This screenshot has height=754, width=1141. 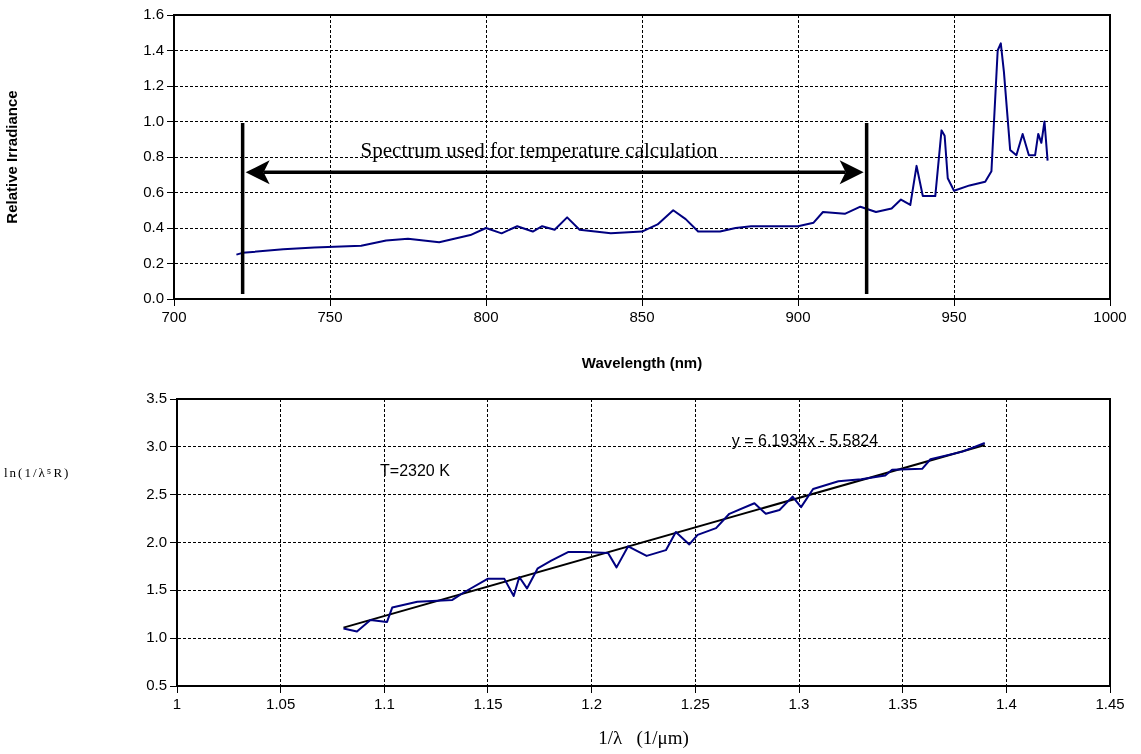 I want to click on y-axis-title: Relative Irradiance, so click(x=12, y=157).